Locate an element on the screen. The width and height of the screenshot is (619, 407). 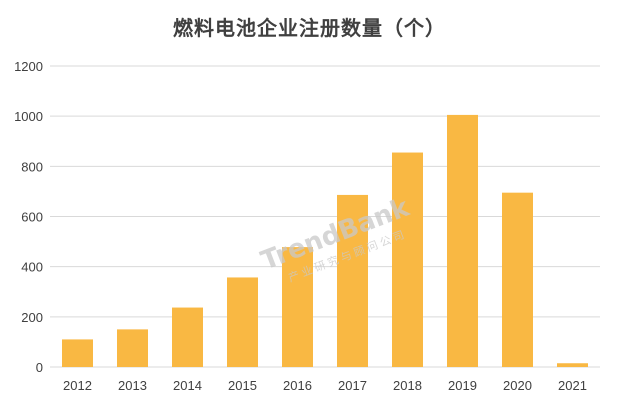
y-tick-label: 1000 is located at coordinates (28, 116).